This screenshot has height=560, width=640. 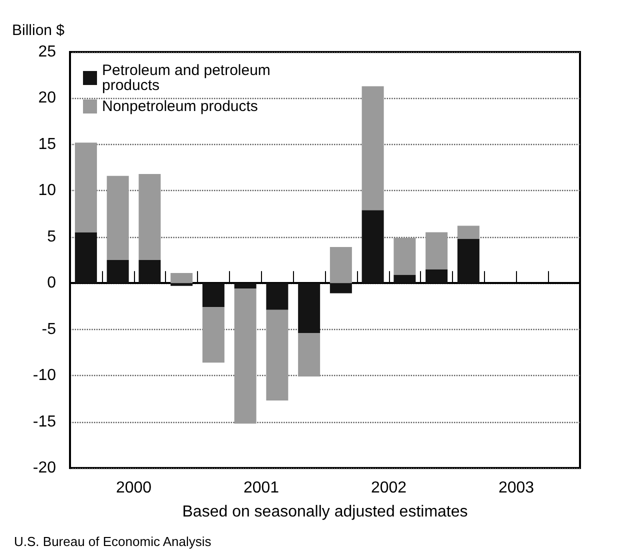 What do you see at coordinates (49, 329) in the screenshot?
I see `y-tick-label: -5` at bounding box center [49, 329].